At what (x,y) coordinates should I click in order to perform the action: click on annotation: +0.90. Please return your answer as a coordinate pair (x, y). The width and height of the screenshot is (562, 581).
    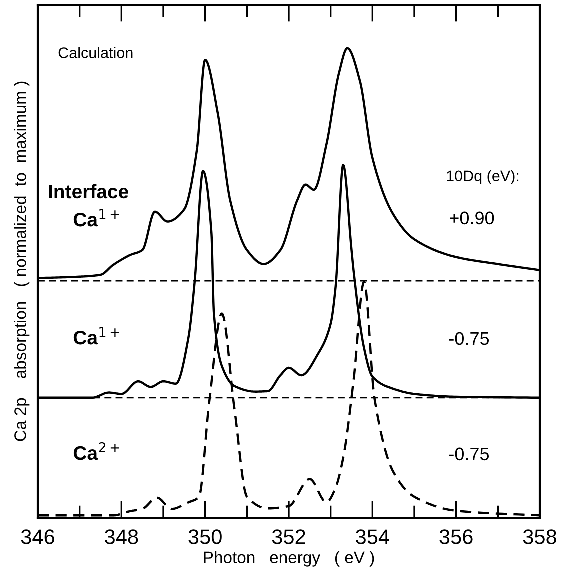
    Looking at the image, I should click on (472, 218).